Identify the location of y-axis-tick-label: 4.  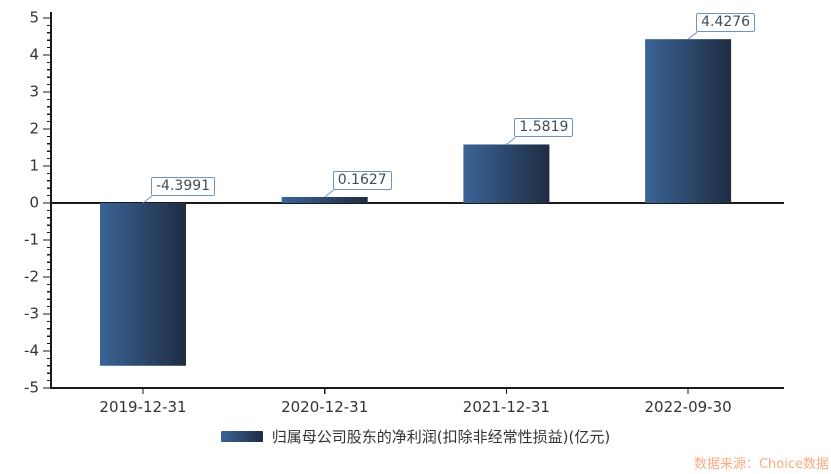
(34, 54).